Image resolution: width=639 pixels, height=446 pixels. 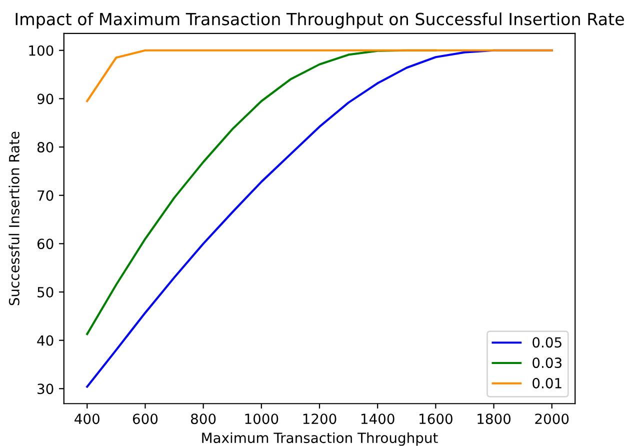 I want to click on y-tick-label: 100, so click(x=41, y=50).